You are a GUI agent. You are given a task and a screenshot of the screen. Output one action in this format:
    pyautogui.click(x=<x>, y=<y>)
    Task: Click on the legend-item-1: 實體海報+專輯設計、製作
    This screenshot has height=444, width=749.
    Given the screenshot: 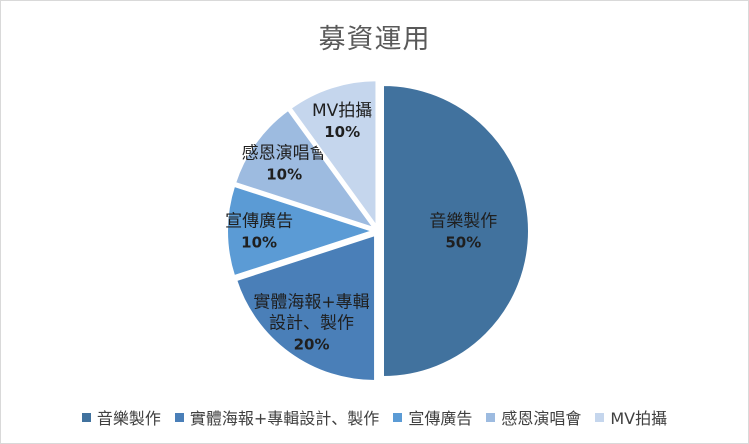 What is the action you would take?
    pyautogui.click(x=277, y=417)
    